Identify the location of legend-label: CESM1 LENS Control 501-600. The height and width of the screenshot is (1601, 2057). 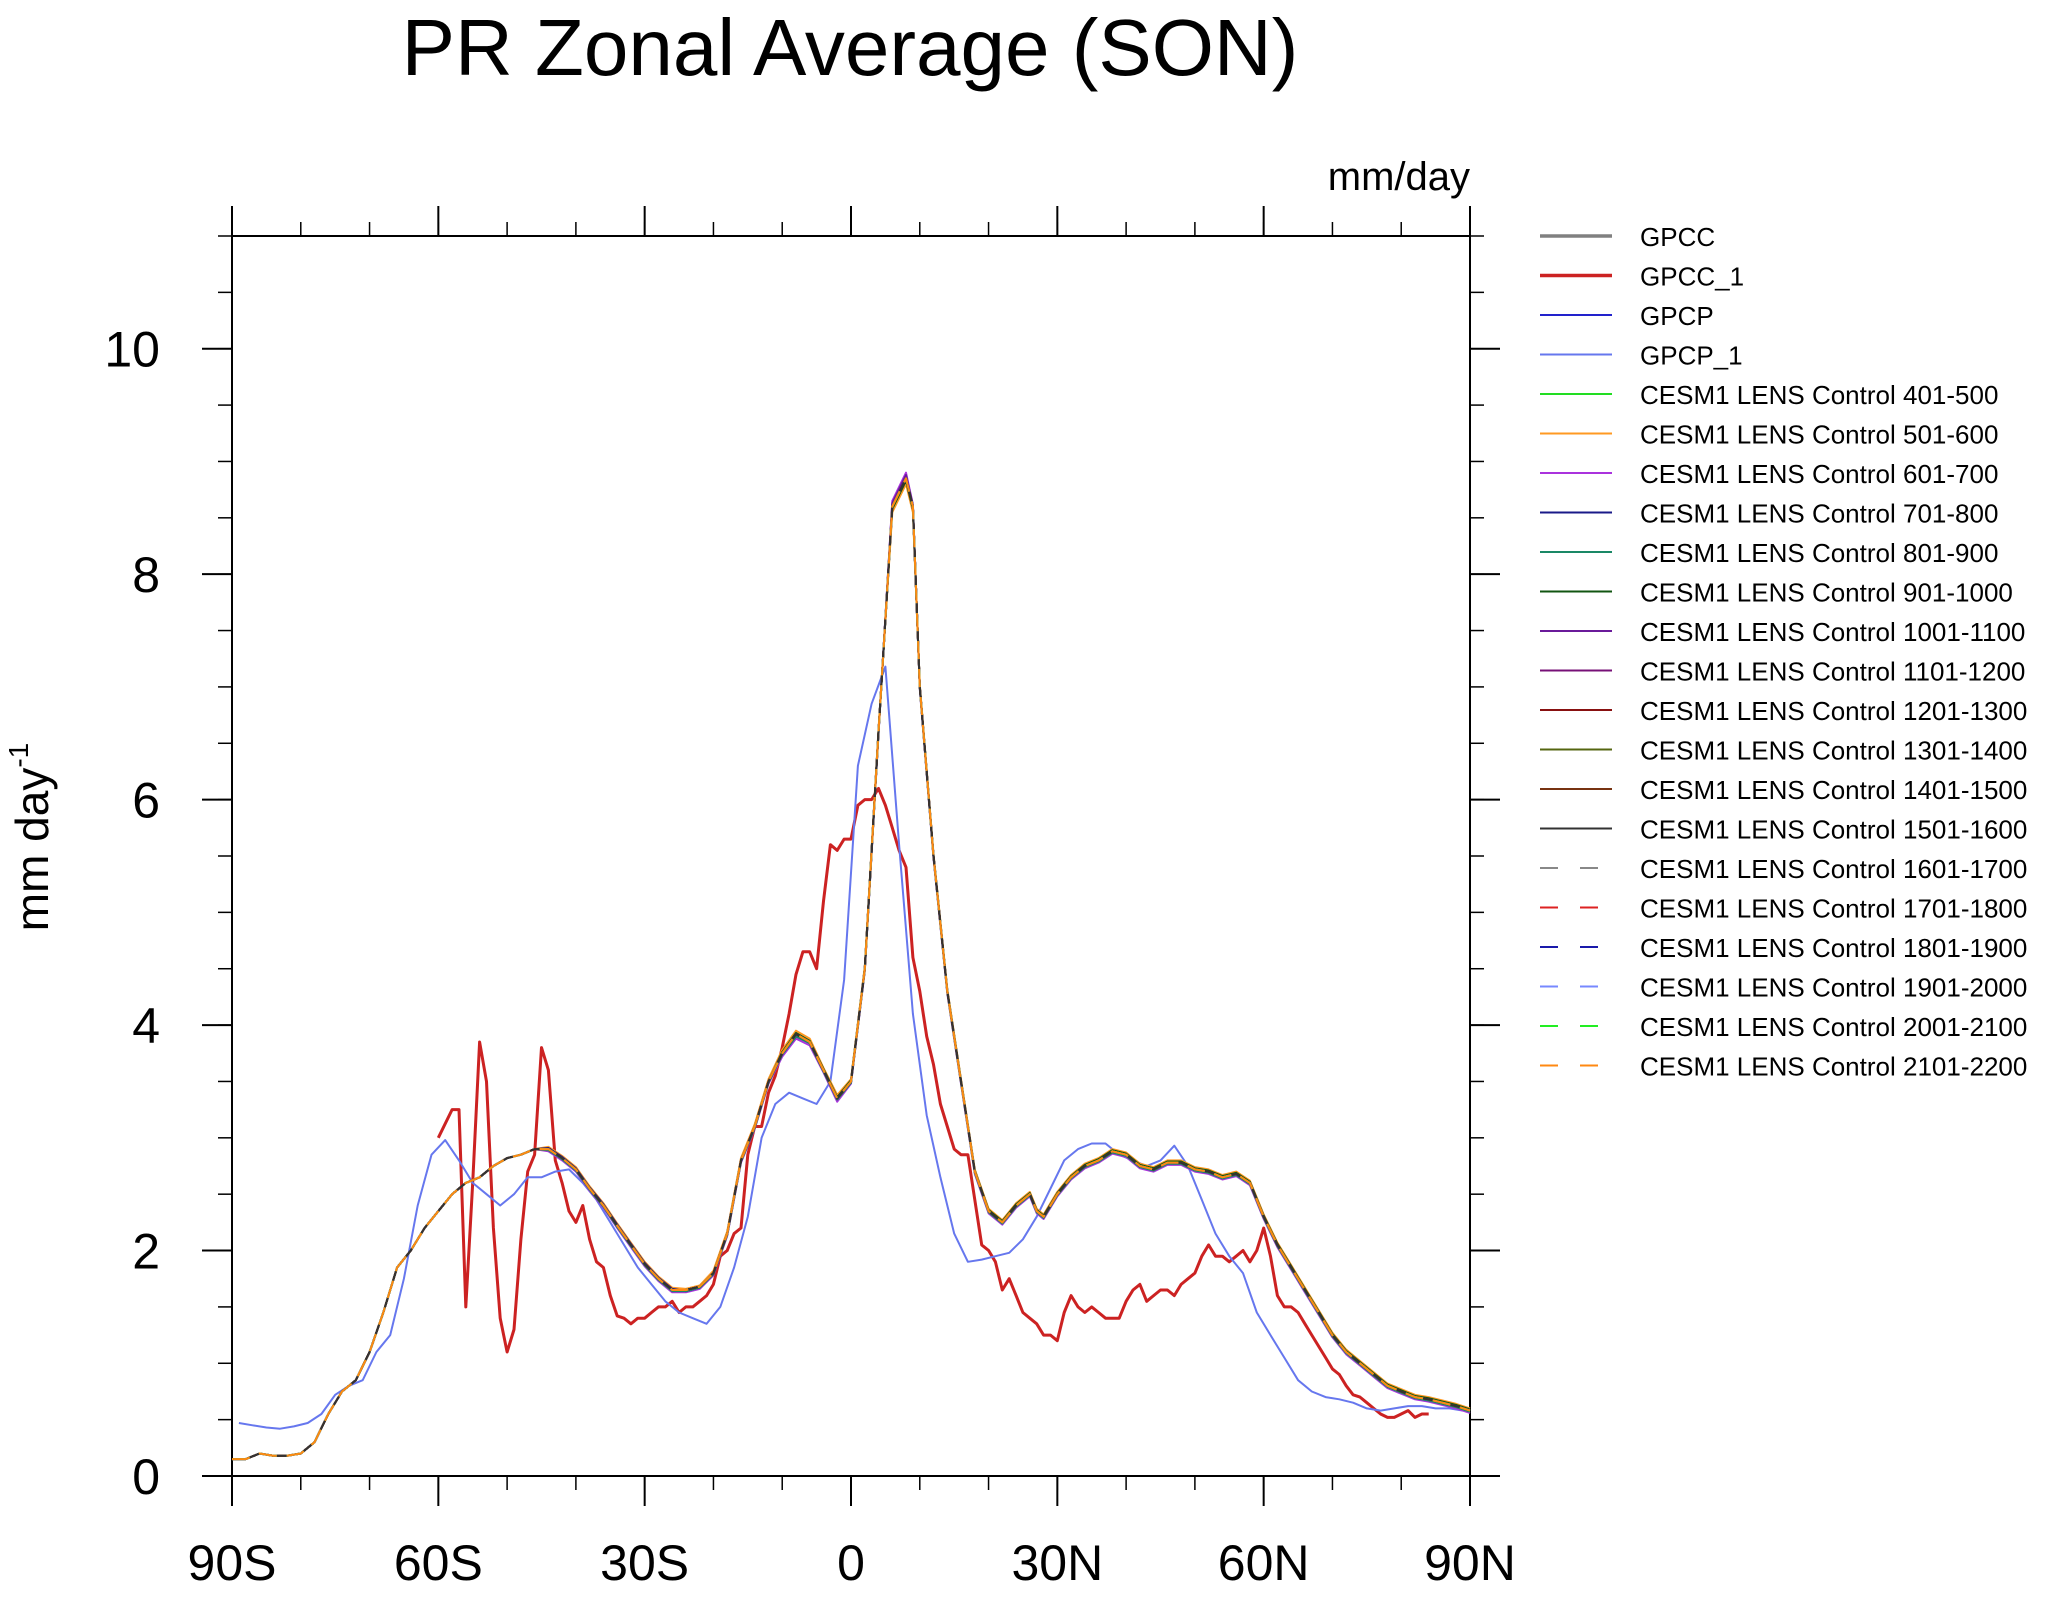
(1819, 435).